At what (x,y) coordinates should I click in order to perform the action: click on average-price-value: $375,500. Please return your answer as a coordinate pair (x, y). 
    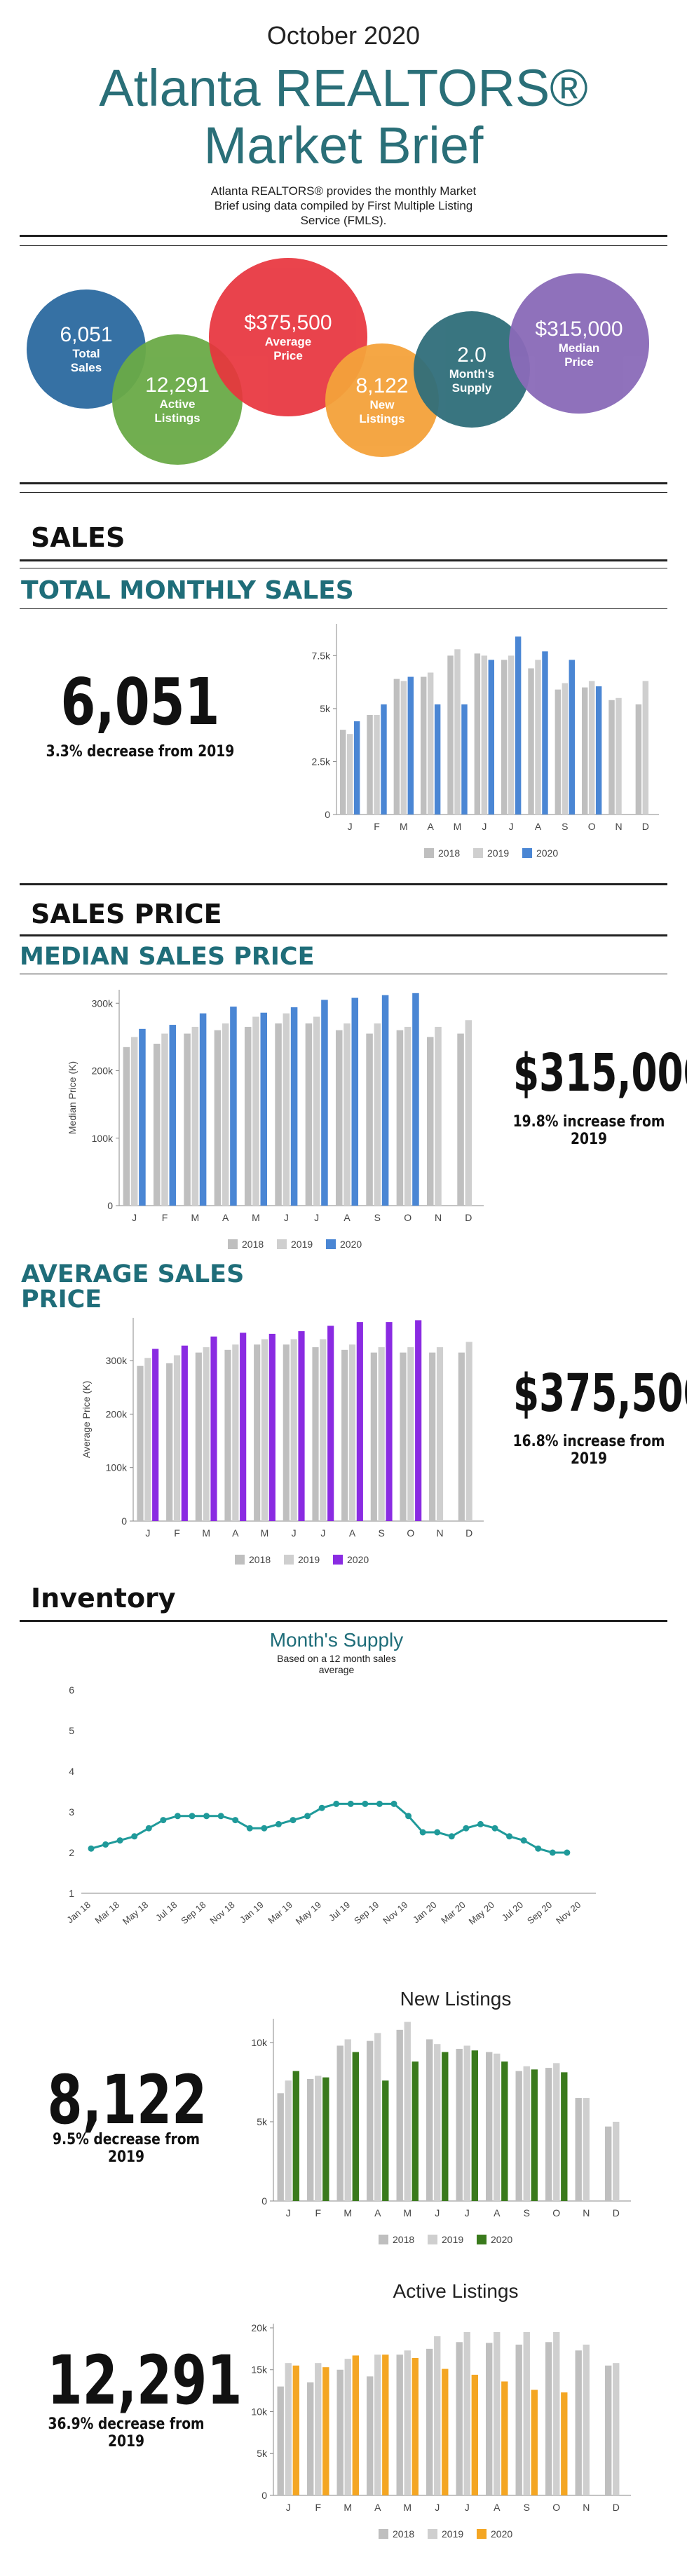
    Looking at the image, I should click on (288, 322).